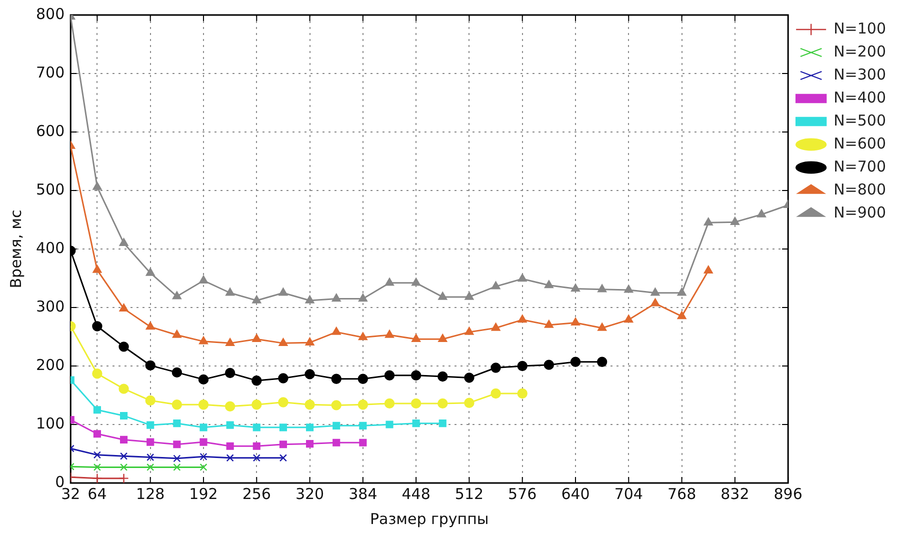 The image size is (906, 537). What do you see at coordinates (15, 249) in the screenshot?
I see `y-axis-title: Время, мс` at bounding box center [15, 249].